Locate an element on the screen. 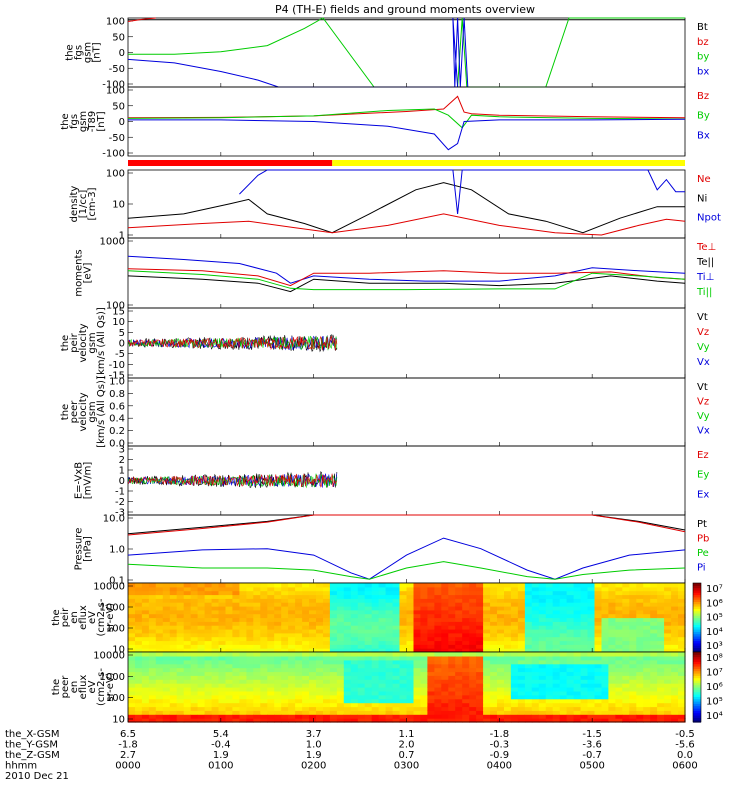  y-axis-label-line: gsm is located at coordinates (83, 121).